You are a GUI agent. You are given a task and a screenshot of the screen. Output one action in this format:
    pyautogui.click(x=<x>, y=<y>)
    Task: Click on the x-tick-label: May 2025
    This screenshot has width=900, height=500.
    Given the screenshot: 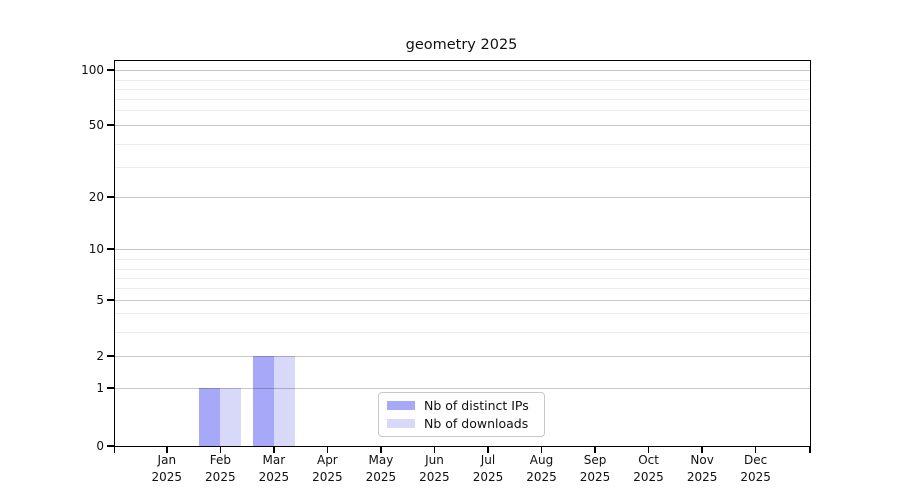 What is the action you would take?
    pyautogui.click(x=381, y=468)
    